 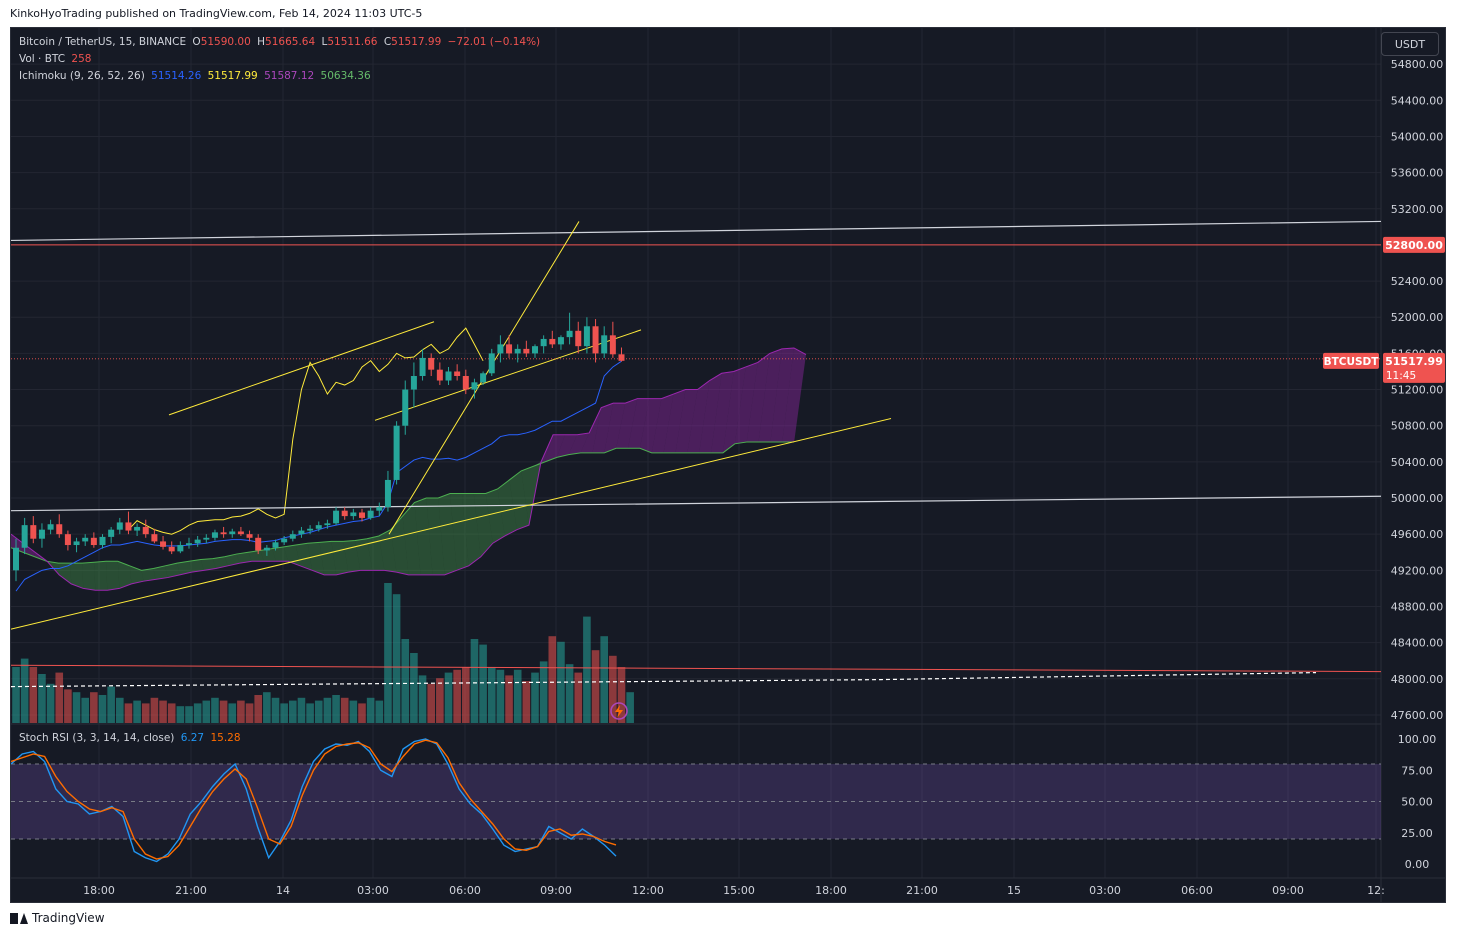 What do you see at coordinates (664, 680) in the screenshot?
I see `volume-ma-line` at bounding box center [664, 680].